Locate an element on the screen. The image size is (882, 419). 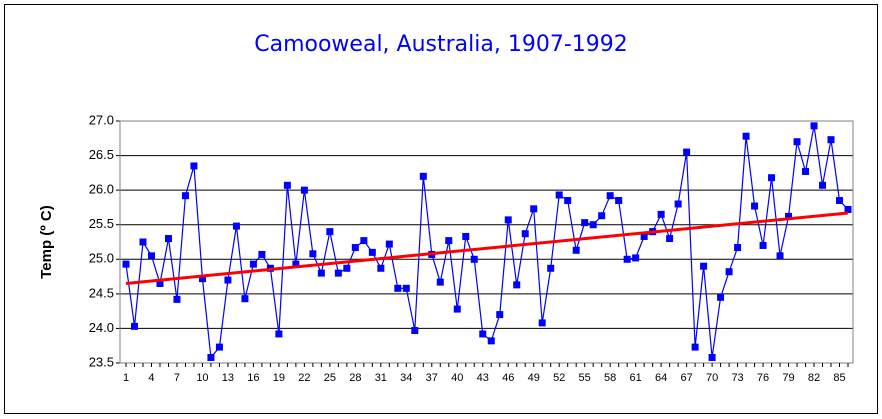
y-tick-label: 25.0 is located at coordinates (101, 258).